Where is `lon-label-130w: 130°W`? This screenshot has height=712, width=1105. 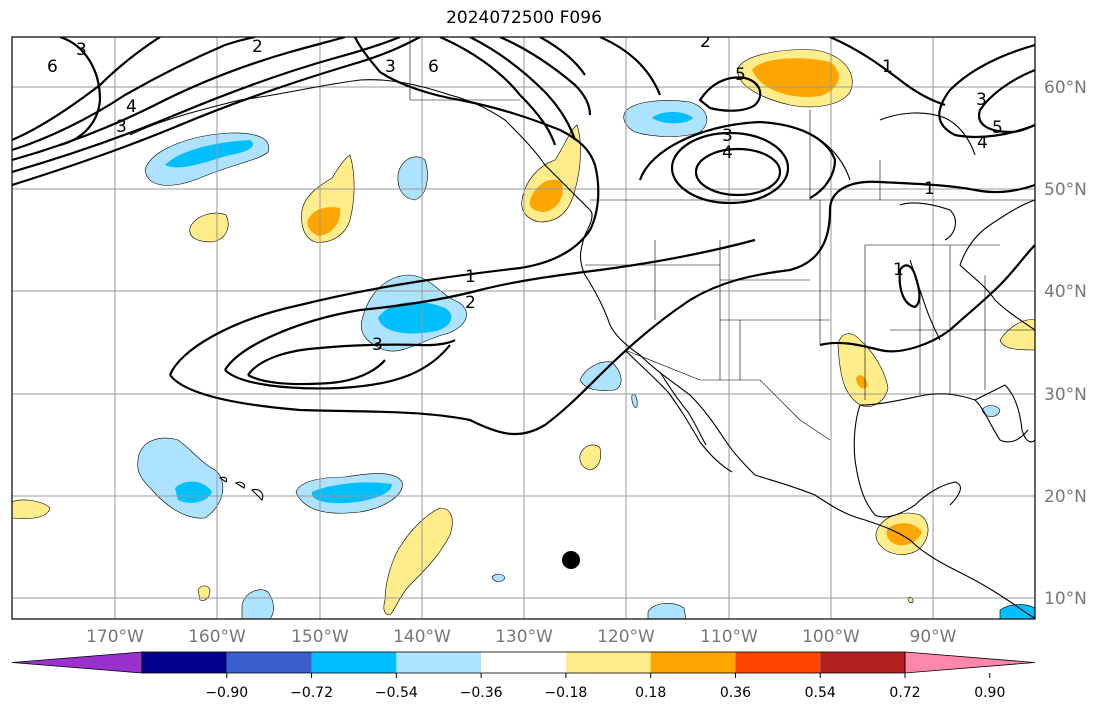 lon-label-130w: 130°W is located at coordinates (524, 637).